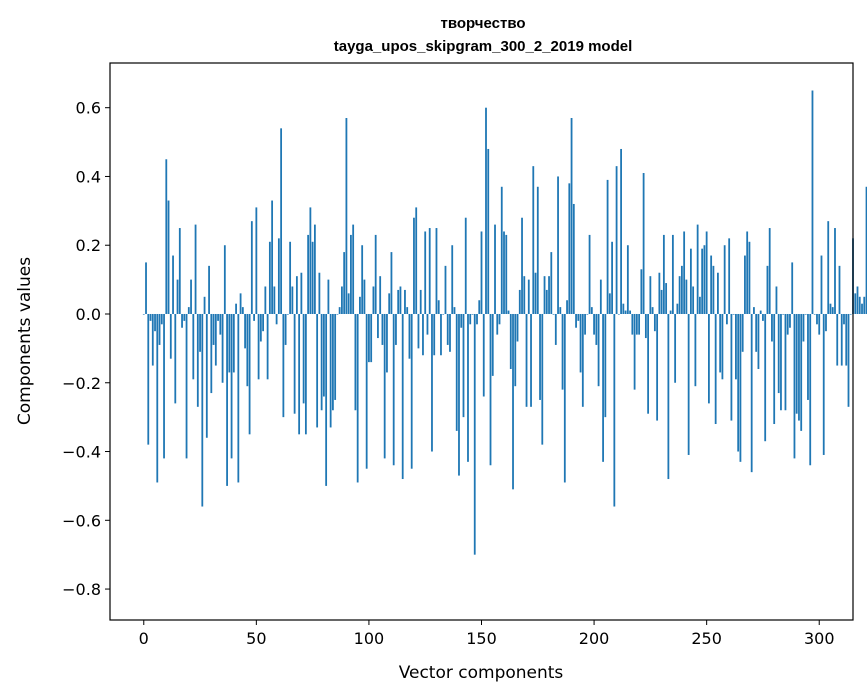  Describe the element at coordinates (256, 638) in the screenshot. I see `x-tick-label: 50` at that location.